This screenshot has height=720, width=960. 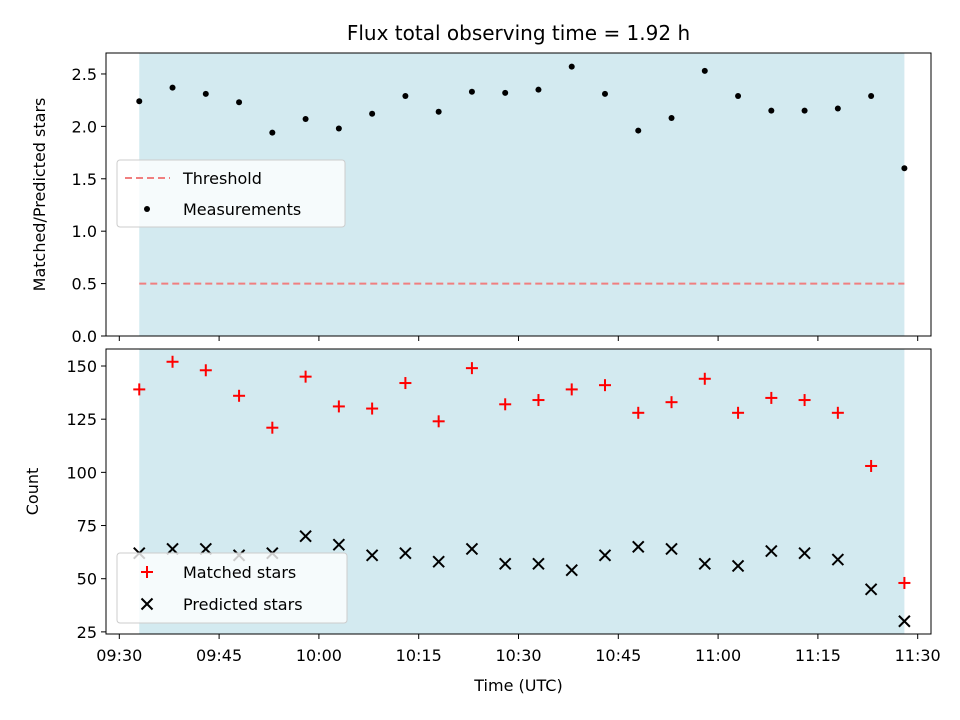 What do you see at coordinates (84, 126) in the screenshot?
I see `ratio-y-tick-label: 2.0` at bounding box center [84, 126].